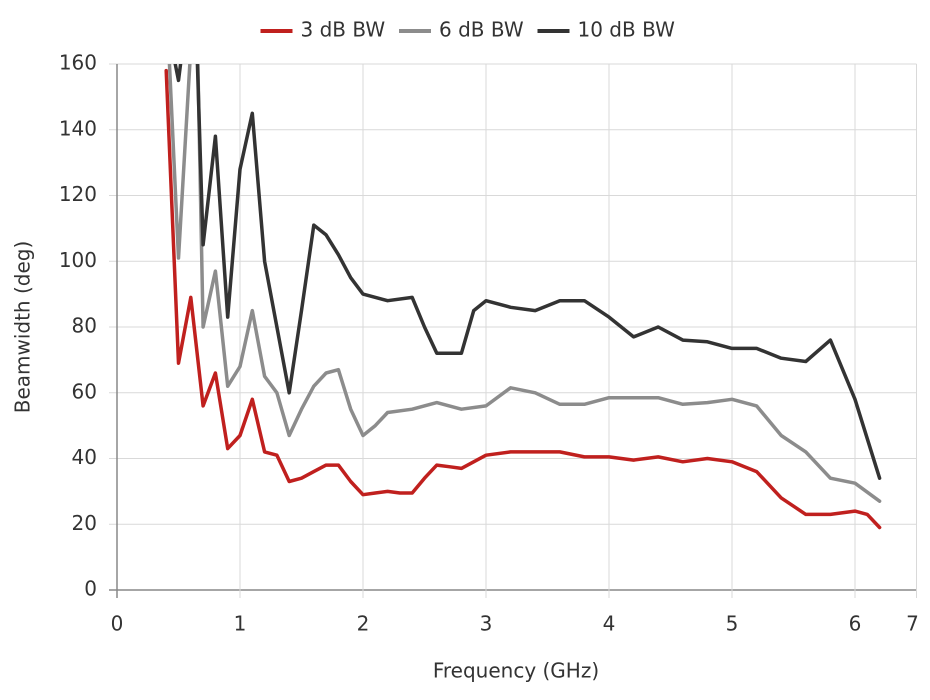  What do you see at coordinates (481, 30) in the screenshot?
I see `legend-label: 6 dB BW` at bounding box center [481, 30].